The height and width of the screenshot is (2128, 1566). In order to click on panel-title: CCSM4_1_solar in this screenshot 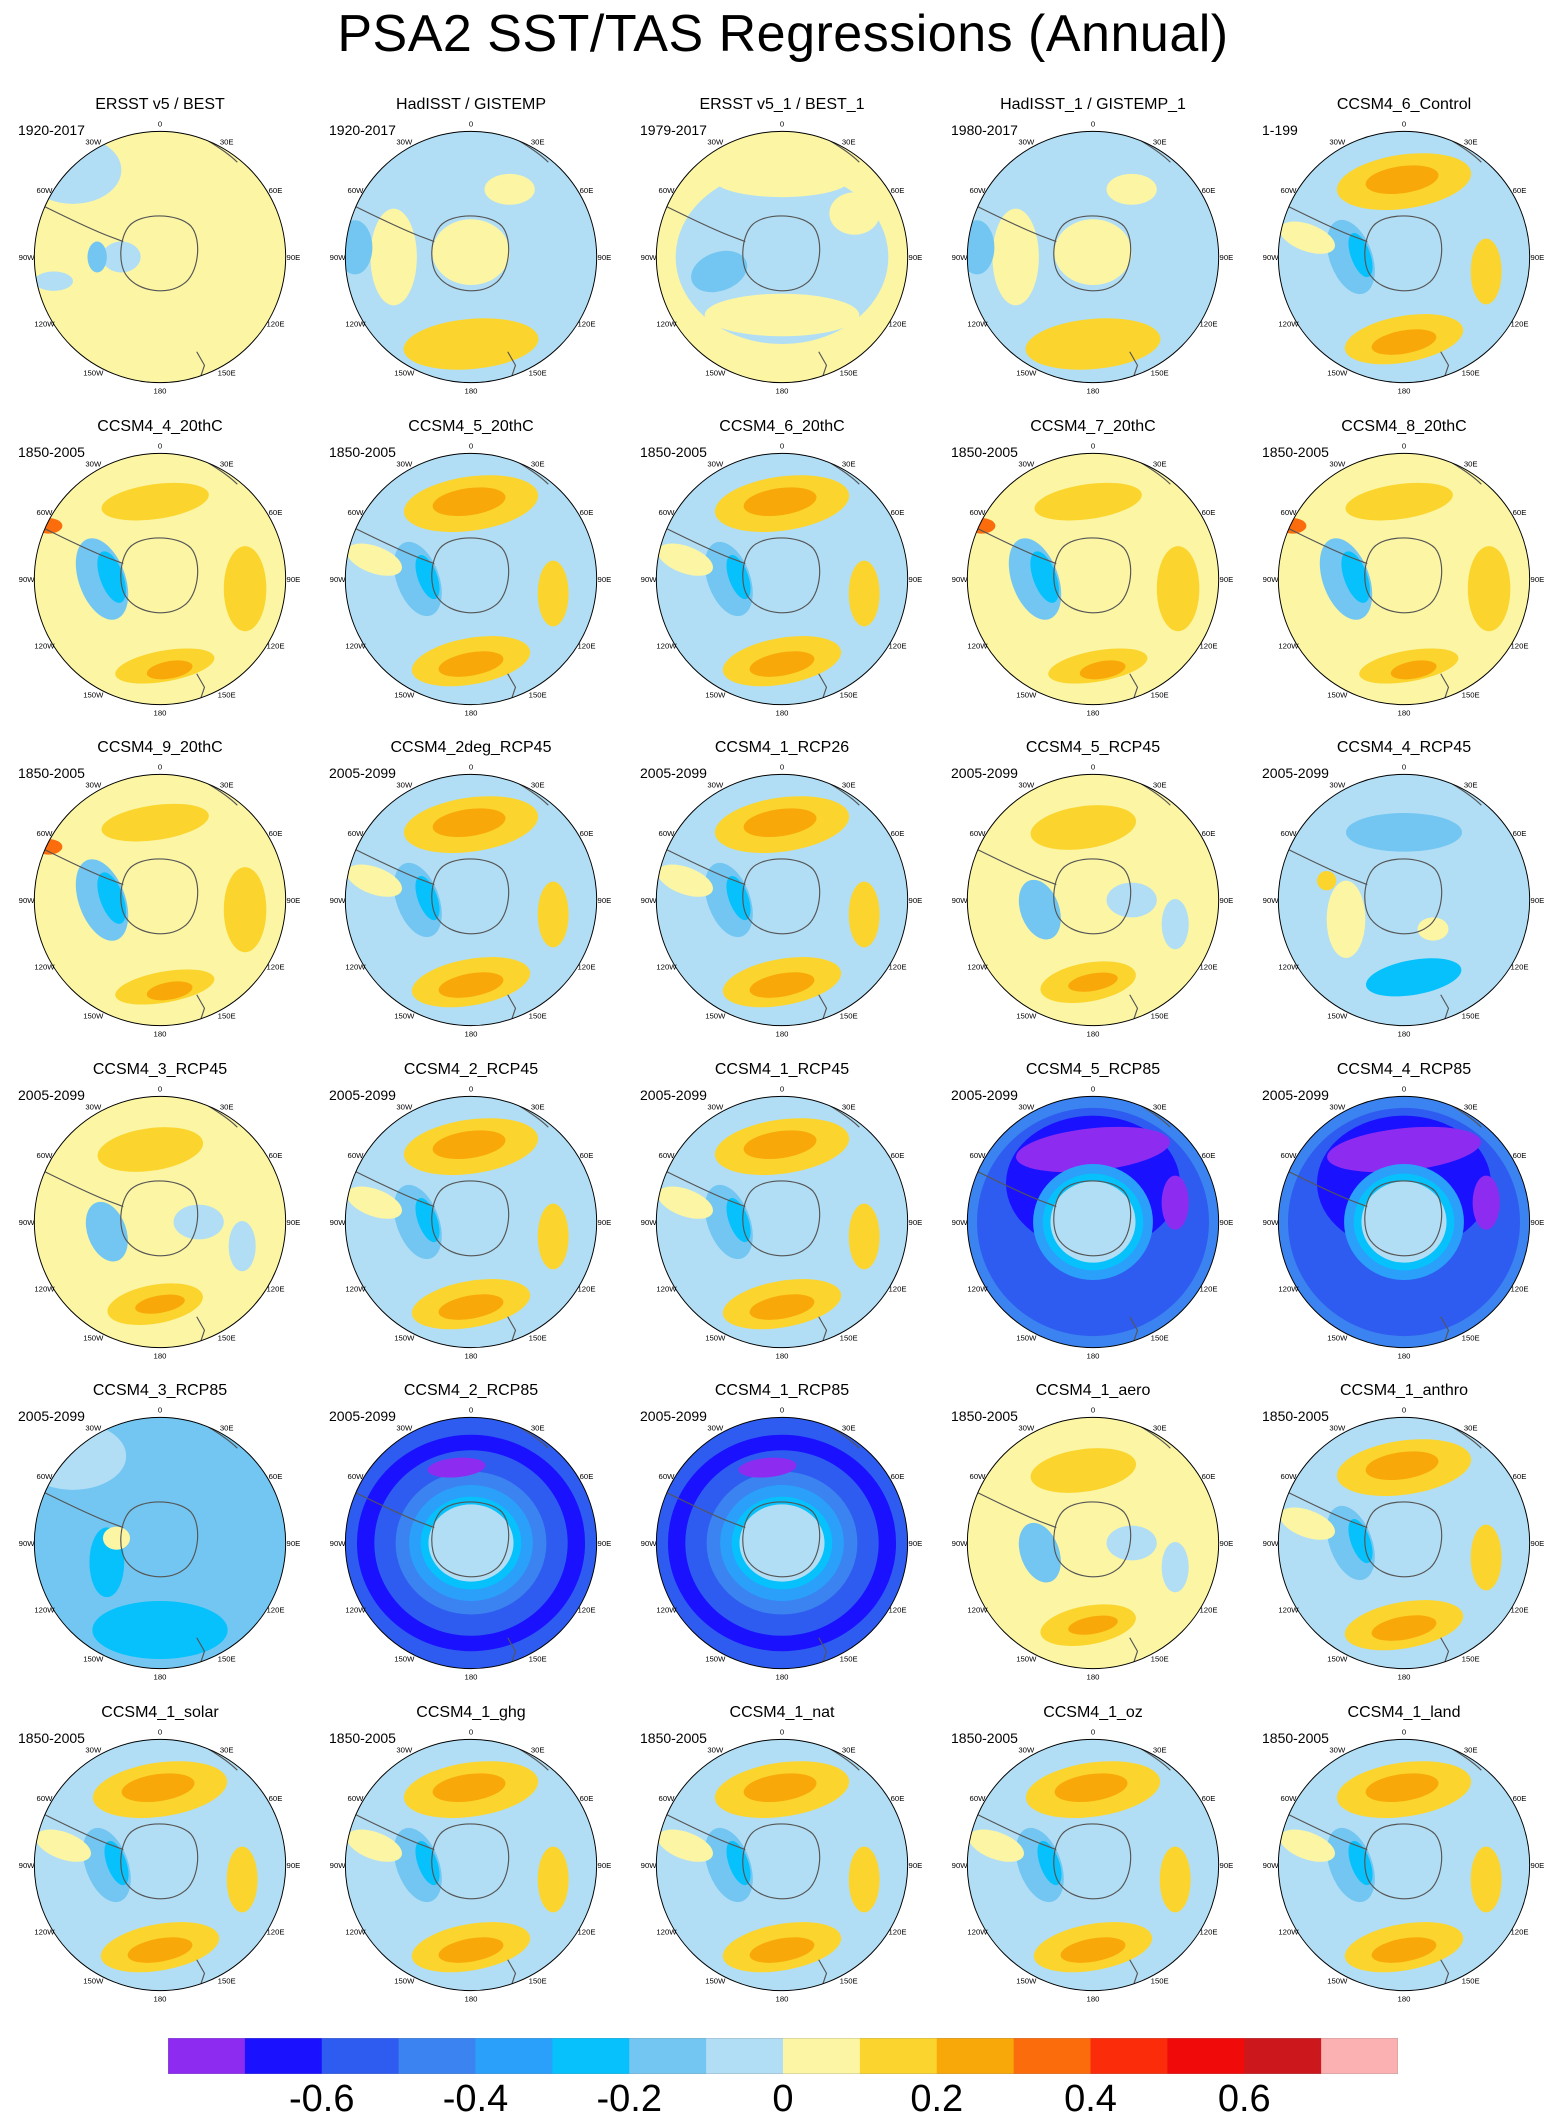, I will do `click(160, 1712)`.